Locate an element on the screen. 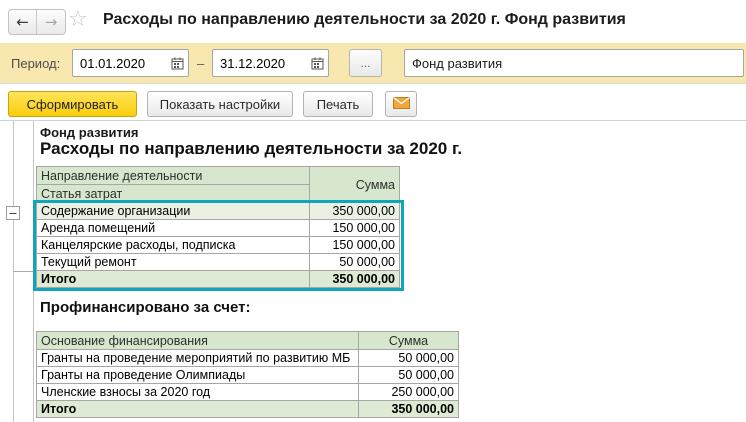 The image size is (746, 422). row-value-cell: 250 000,00 is located at coordinates (408, 392).